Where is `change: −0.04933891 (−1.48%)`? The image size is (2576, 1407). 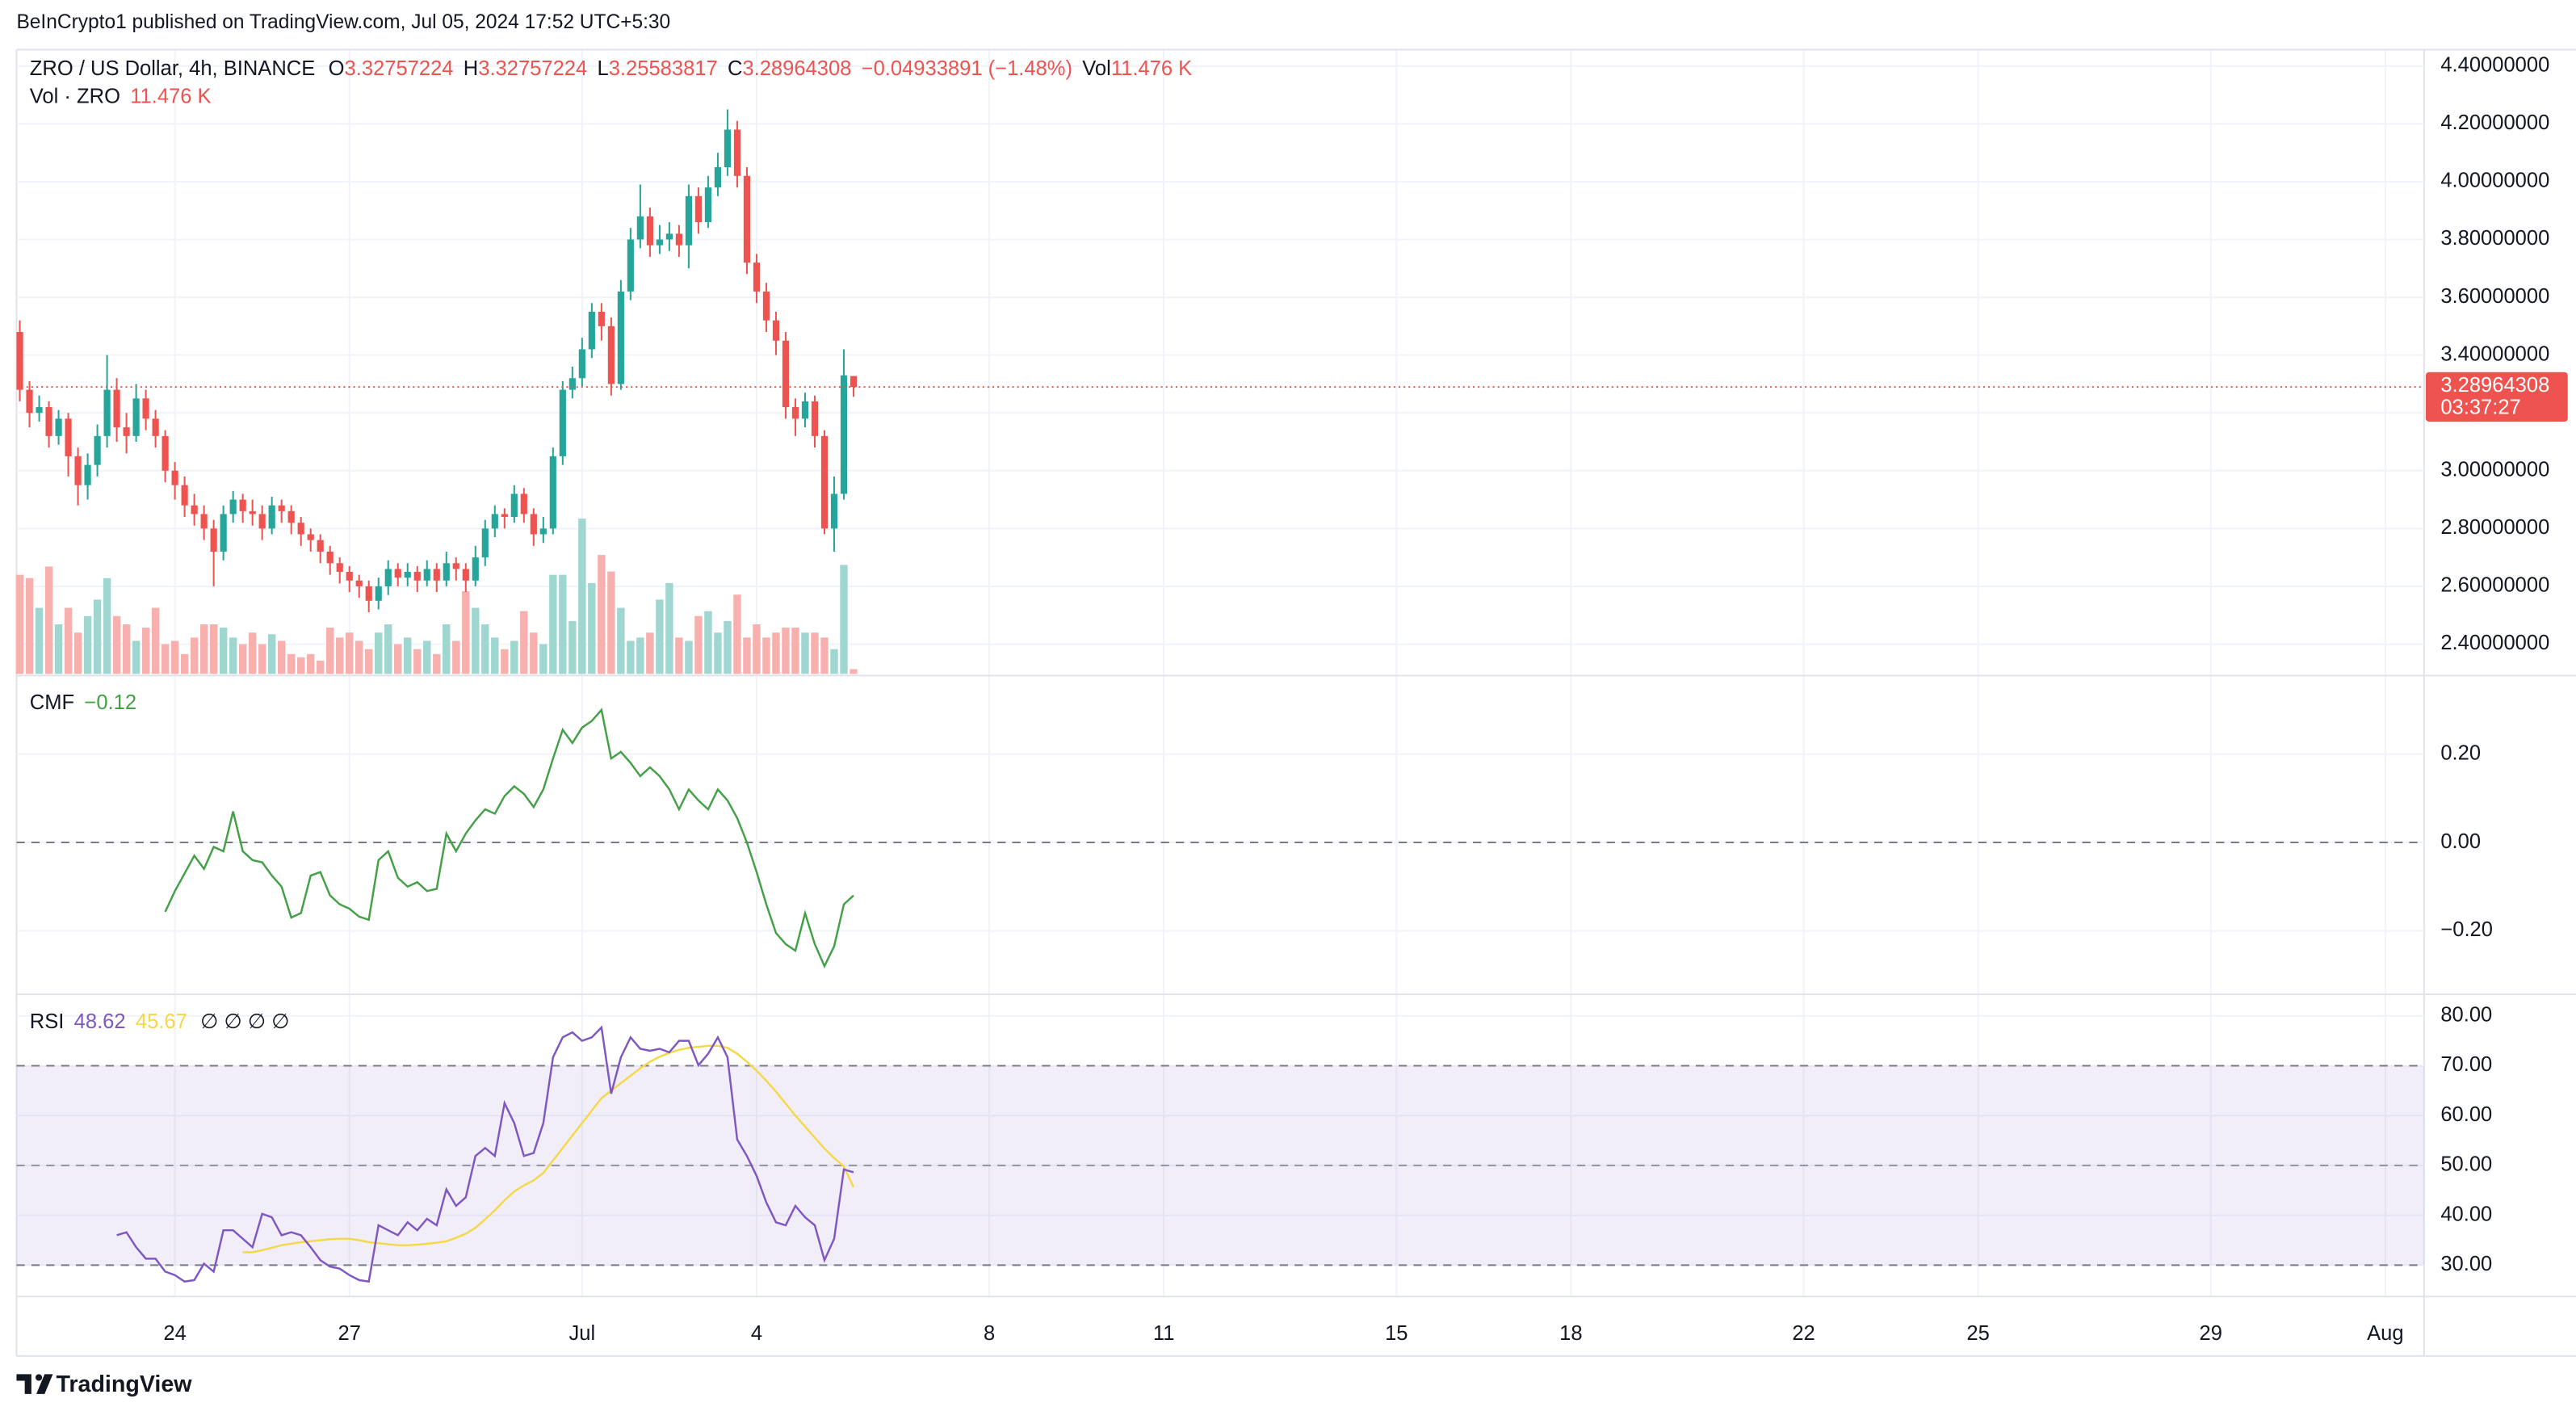
change: −0.04933891 (−1.48%) is located at coordinates (967, 68).